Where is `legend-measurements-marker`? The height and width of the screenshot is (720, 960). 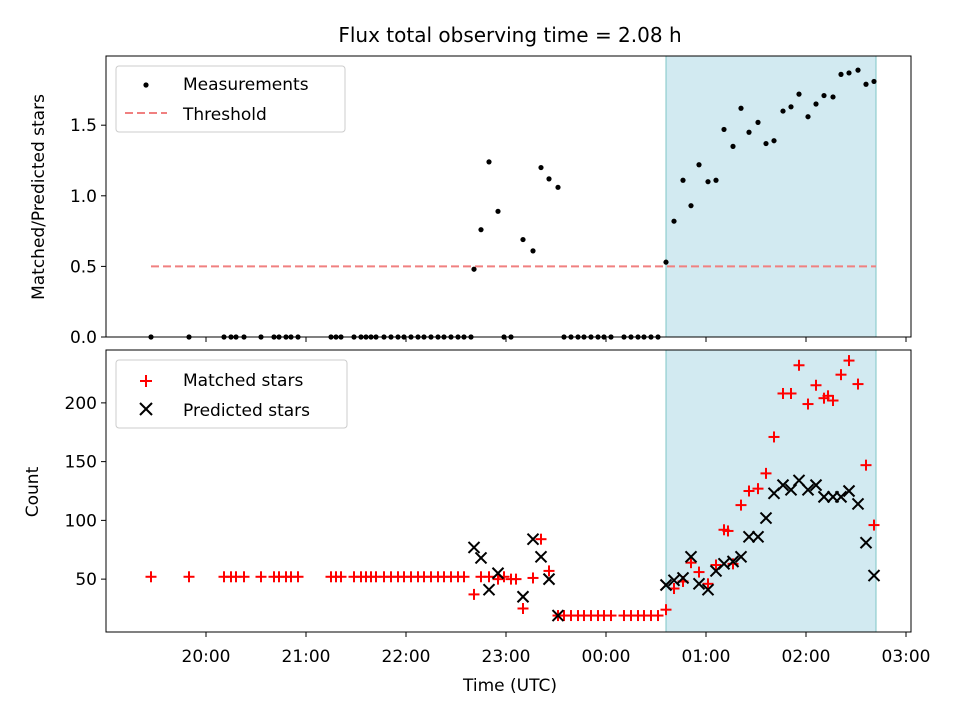 legend-measurements-marker is located at coordinates (146, 85).